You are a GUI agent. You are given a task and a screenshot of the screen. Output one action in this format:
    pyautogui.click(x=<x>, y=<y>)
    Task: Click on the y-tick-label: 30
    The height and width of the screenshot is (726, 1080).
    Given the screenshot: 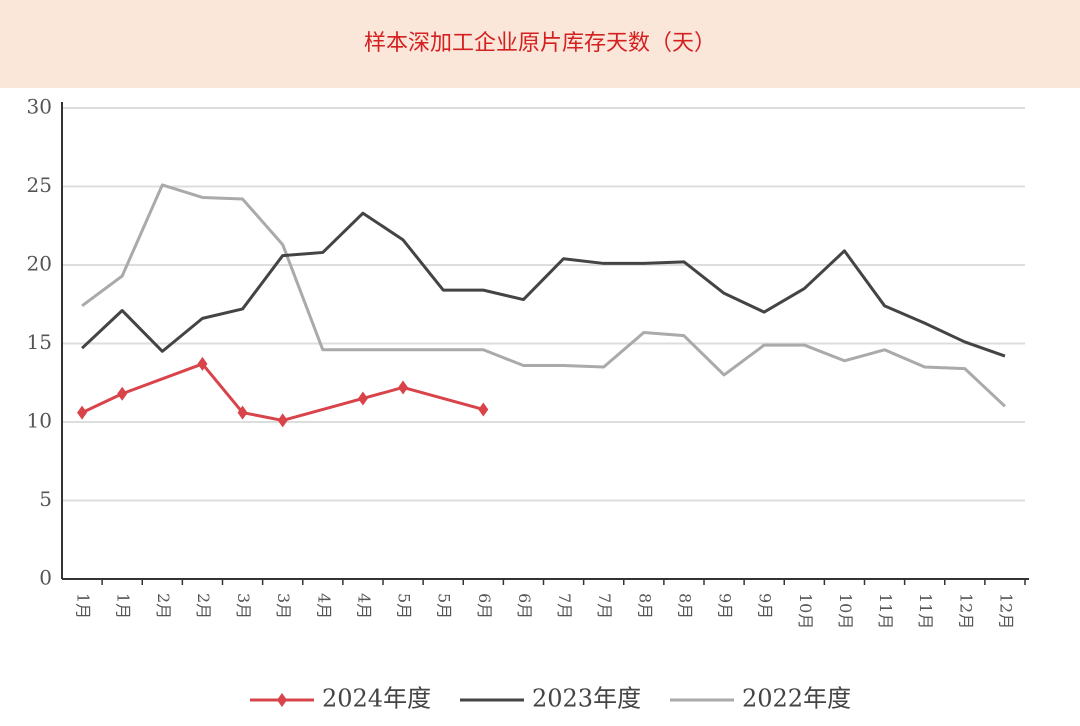 What is the action you would take?
    pyautogui.click(x=39, y=107)
    